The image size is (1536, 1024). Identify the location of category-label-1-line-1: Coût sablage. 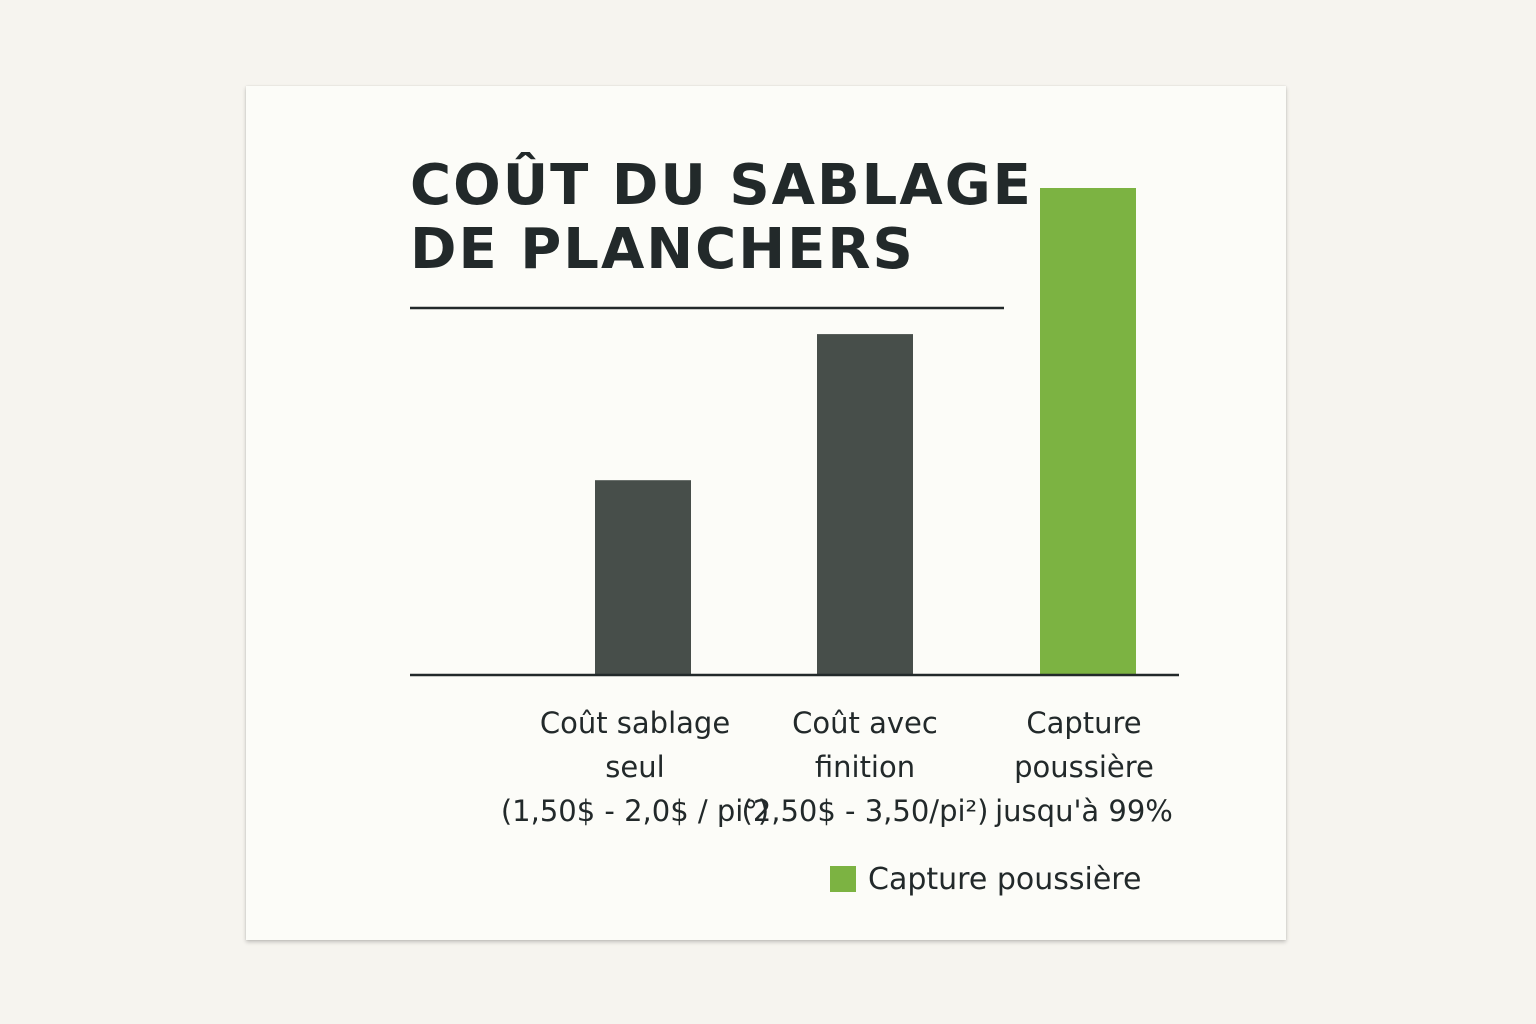
(635, 723).